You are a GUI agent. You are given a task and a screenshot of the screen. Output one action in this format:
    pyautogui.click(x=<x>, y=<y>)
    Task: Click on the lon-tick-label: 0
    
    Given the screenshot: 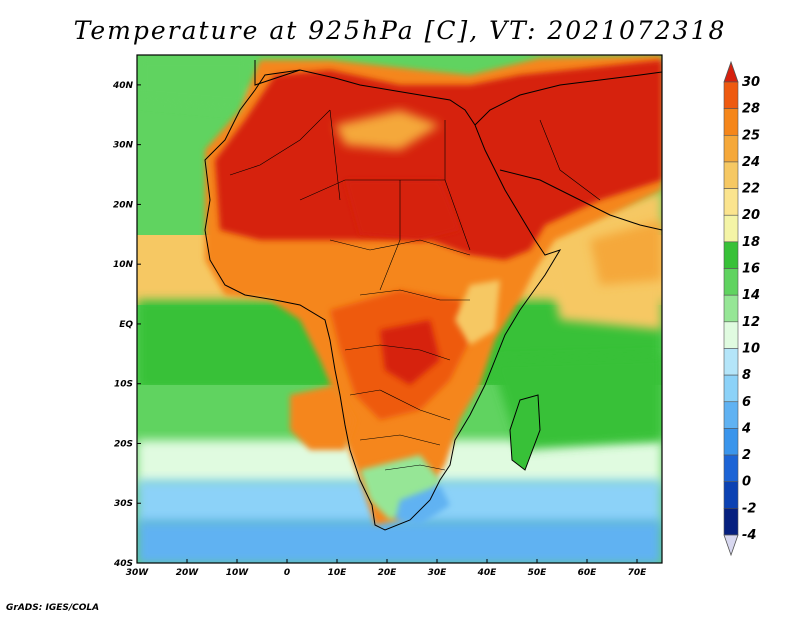 What is the action you would take?
    pyautogui.click(x=287, y=573)
    